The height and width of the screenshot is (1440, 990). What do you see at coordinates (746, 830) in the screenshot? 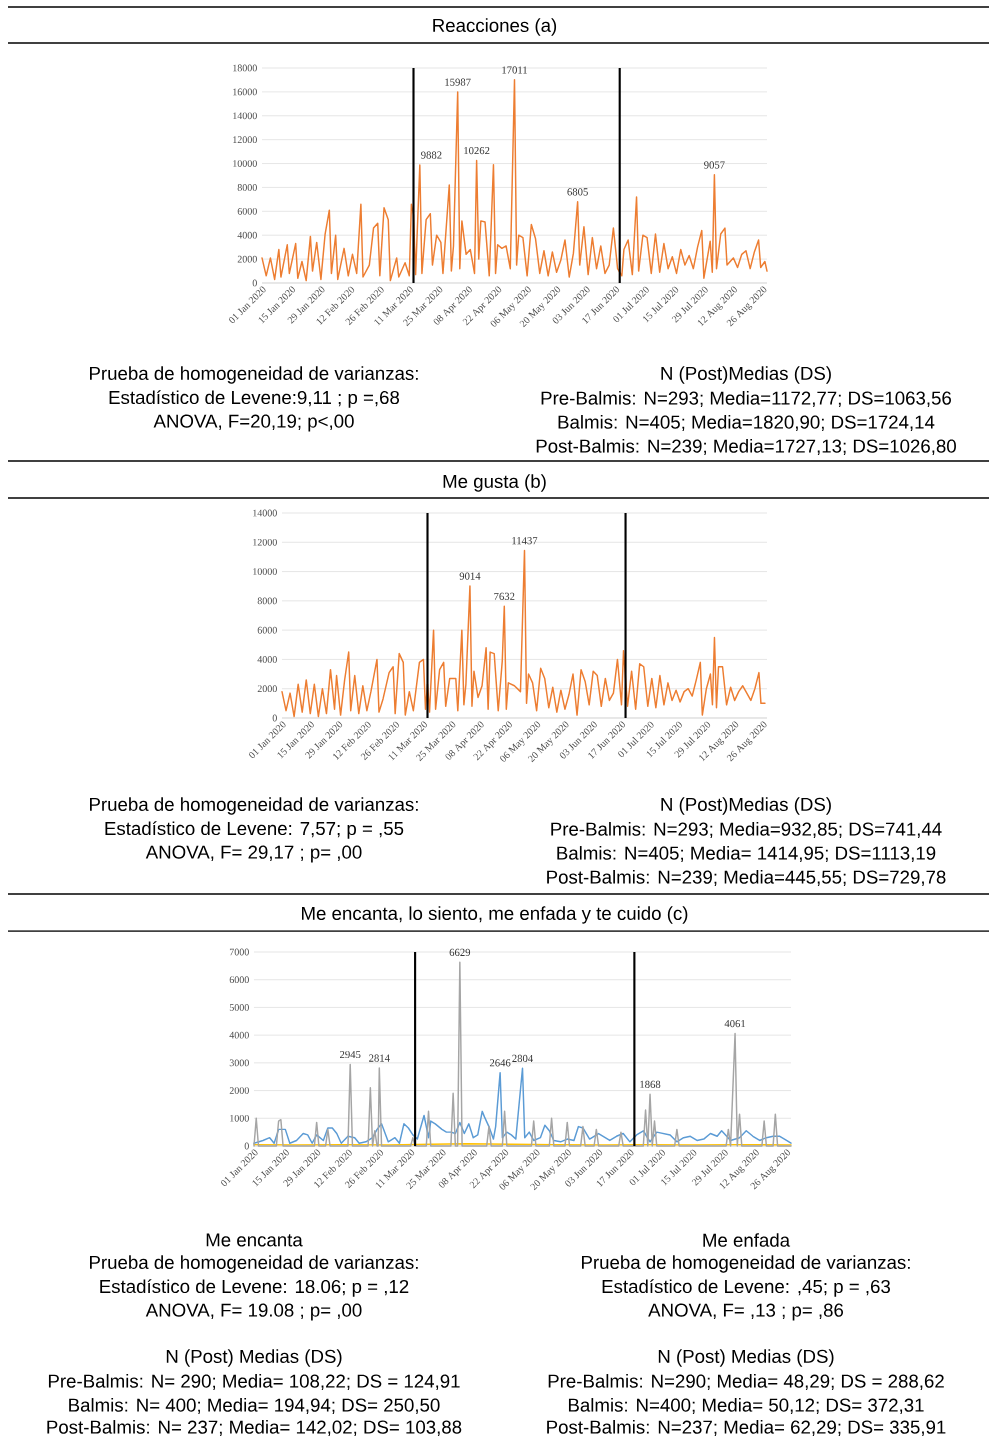
I see `text: Pre-Balmis: N=293; Media=932,85; DS=741,44` at bounding box center [746, 830].